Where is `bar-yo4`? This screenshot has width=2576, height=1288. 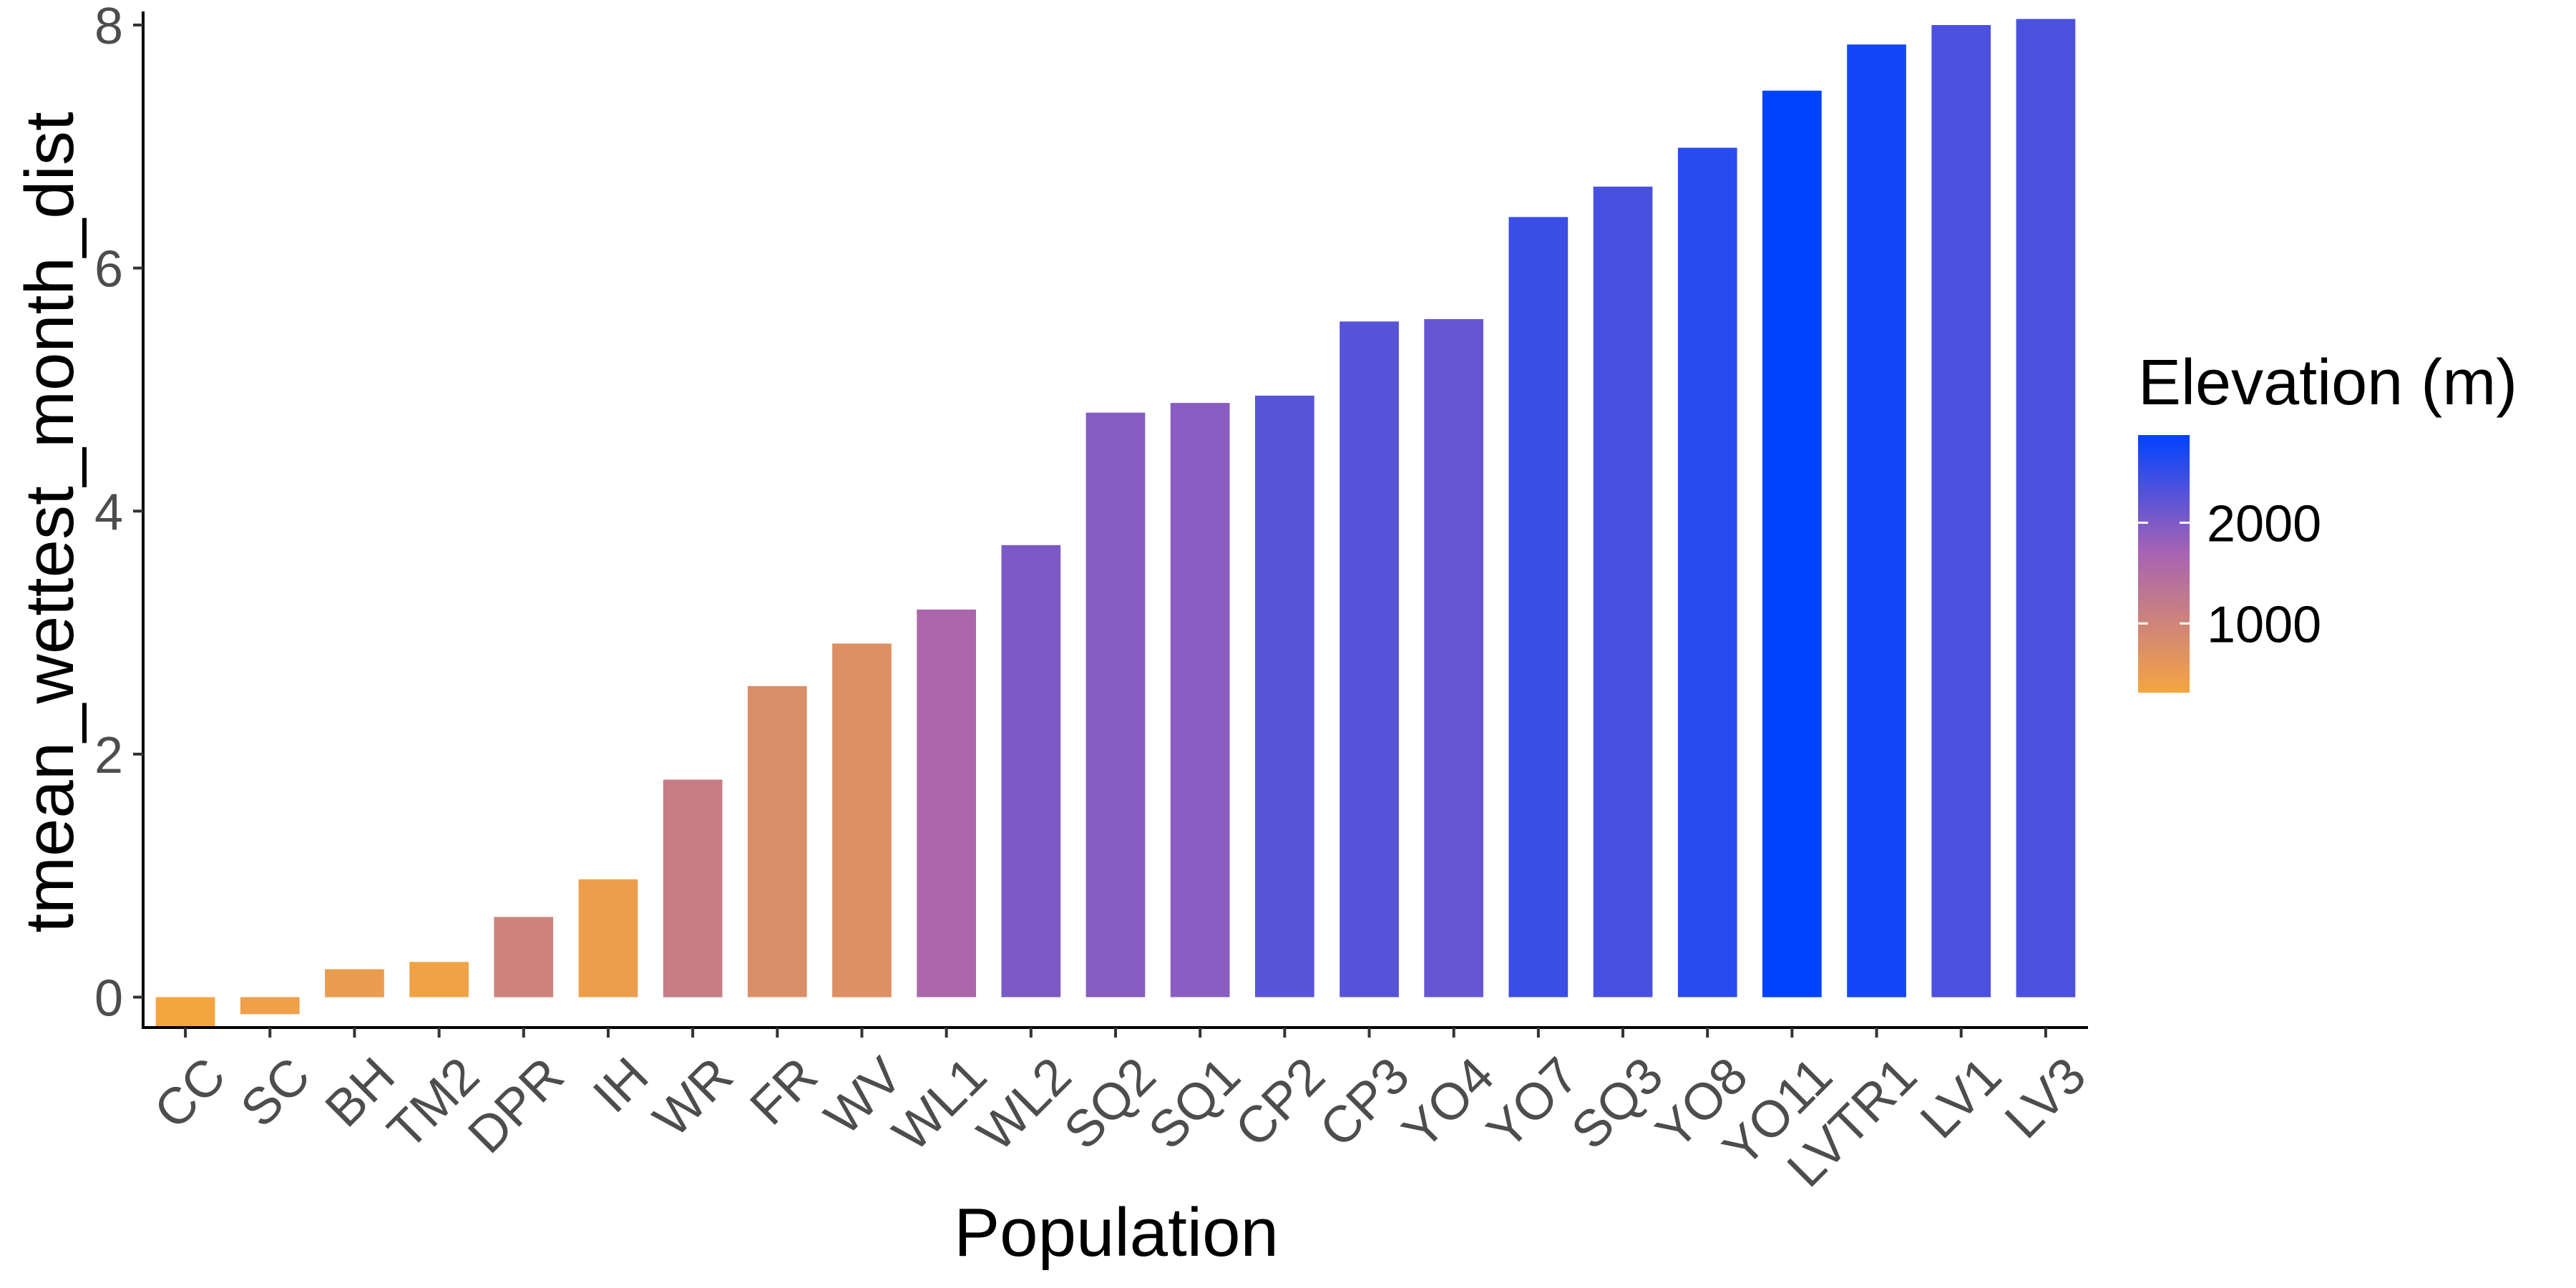 bar-yo4 is located at coordinates (1453, 657).